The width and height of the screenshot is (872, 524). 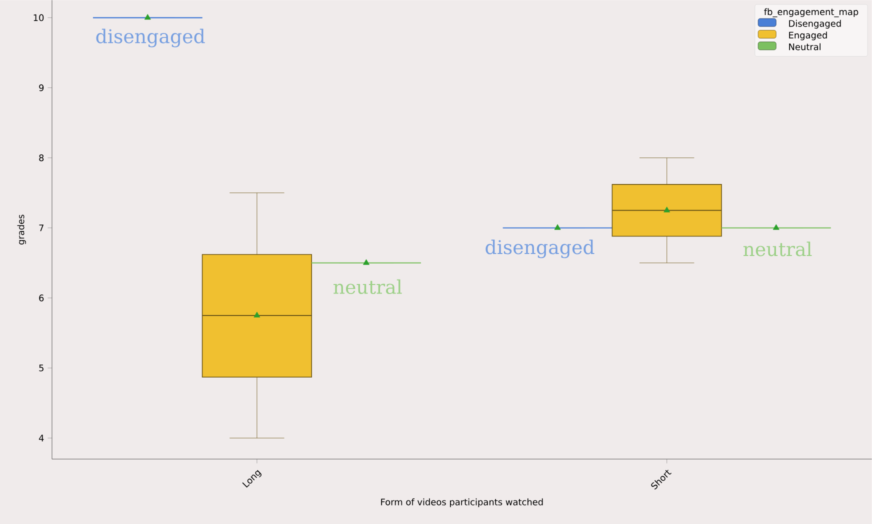 I want to click on y-tick-label: 4, so click(x=41, y=438).